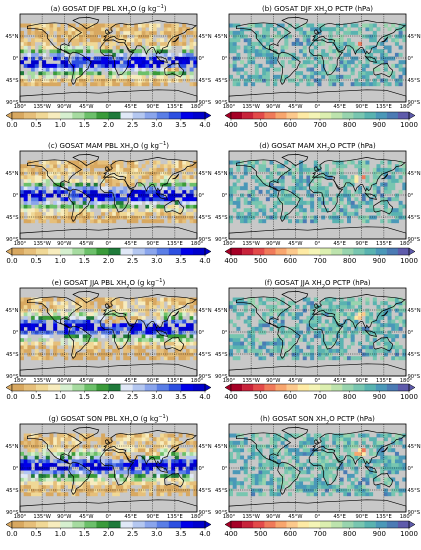 Image resolution: width=421 pixels, height=550 pixels. Describe the element at coordinates (230, 261) in the screenshot. I see `colorbar-tick-label: 400` at that location.